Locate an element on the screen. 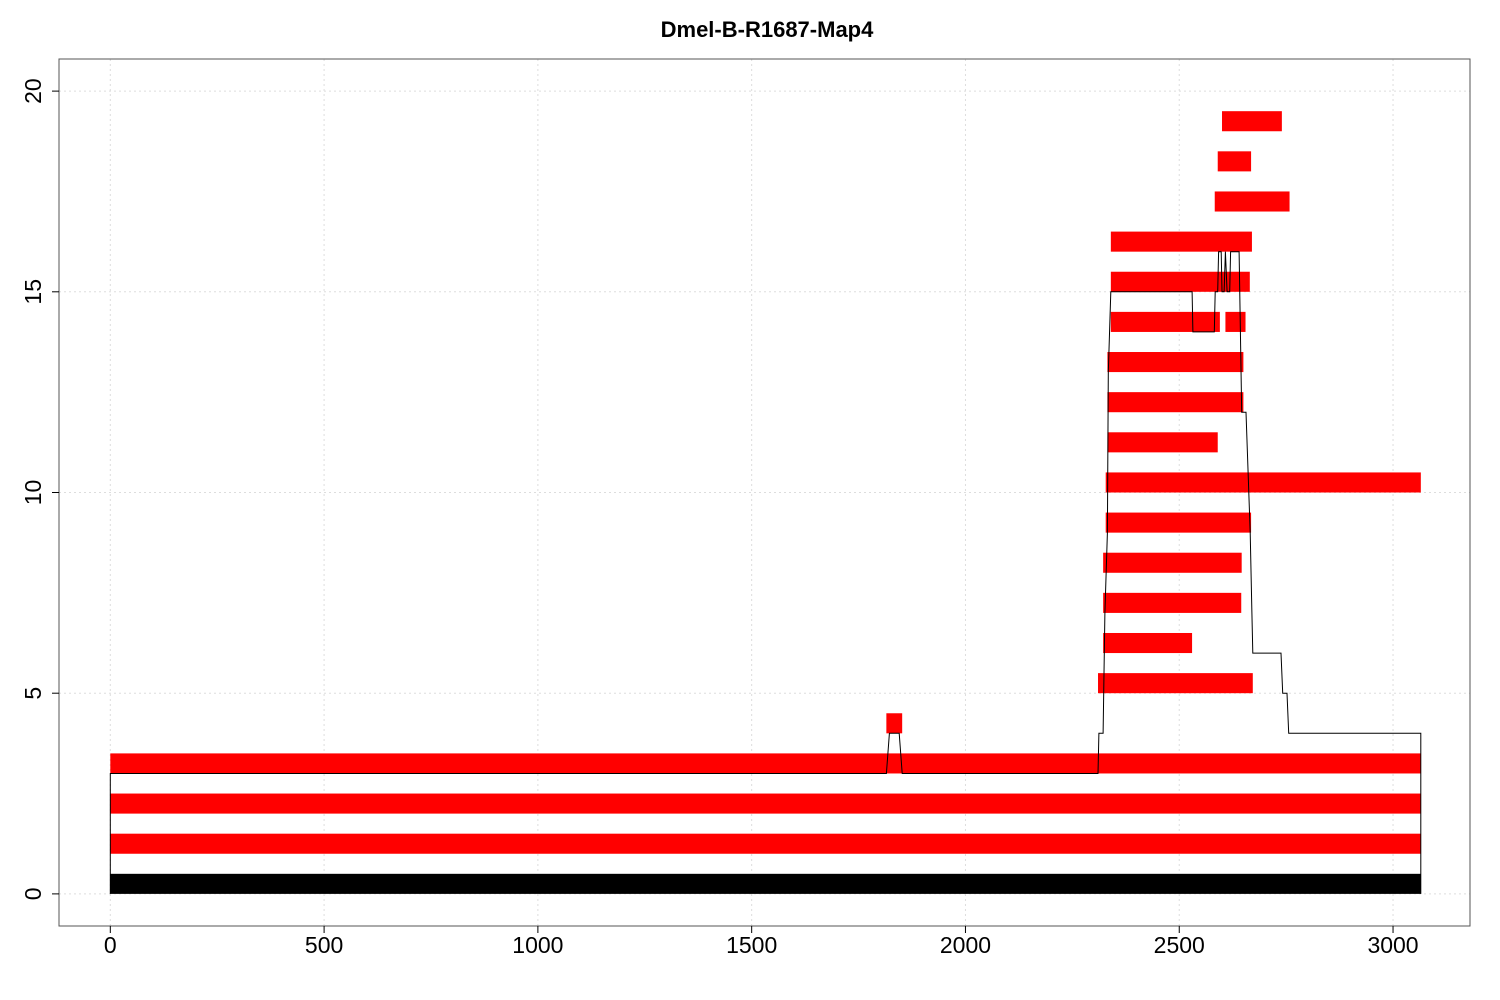  y-tick-label: 20 is located at coordinates (33, 91).